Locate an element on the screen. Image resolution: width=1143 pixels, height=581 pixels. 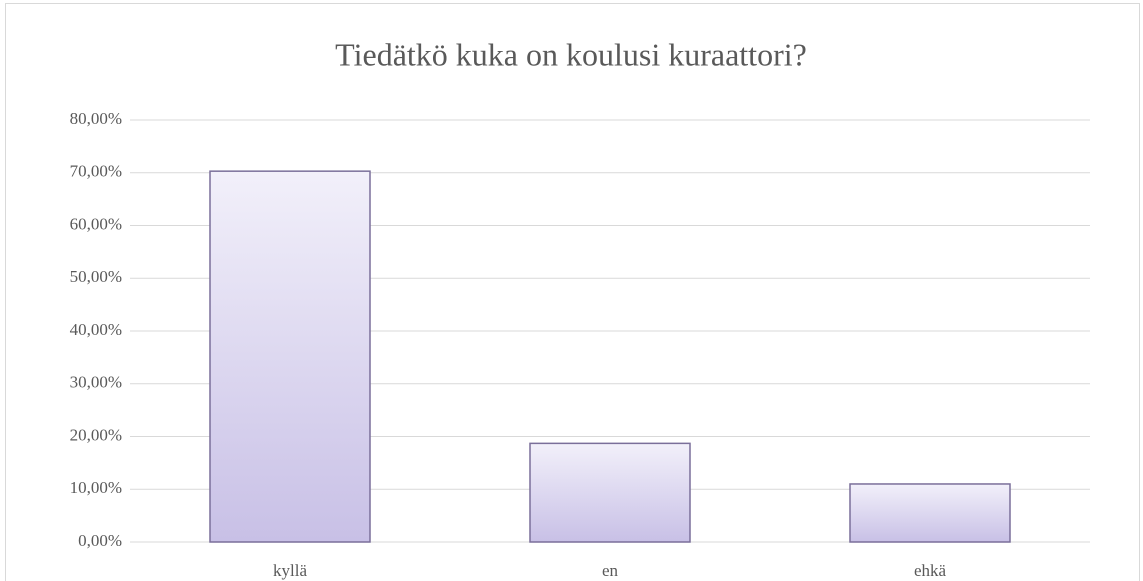
y-tick-label: 50,00% is located at coordinates (96, 276).